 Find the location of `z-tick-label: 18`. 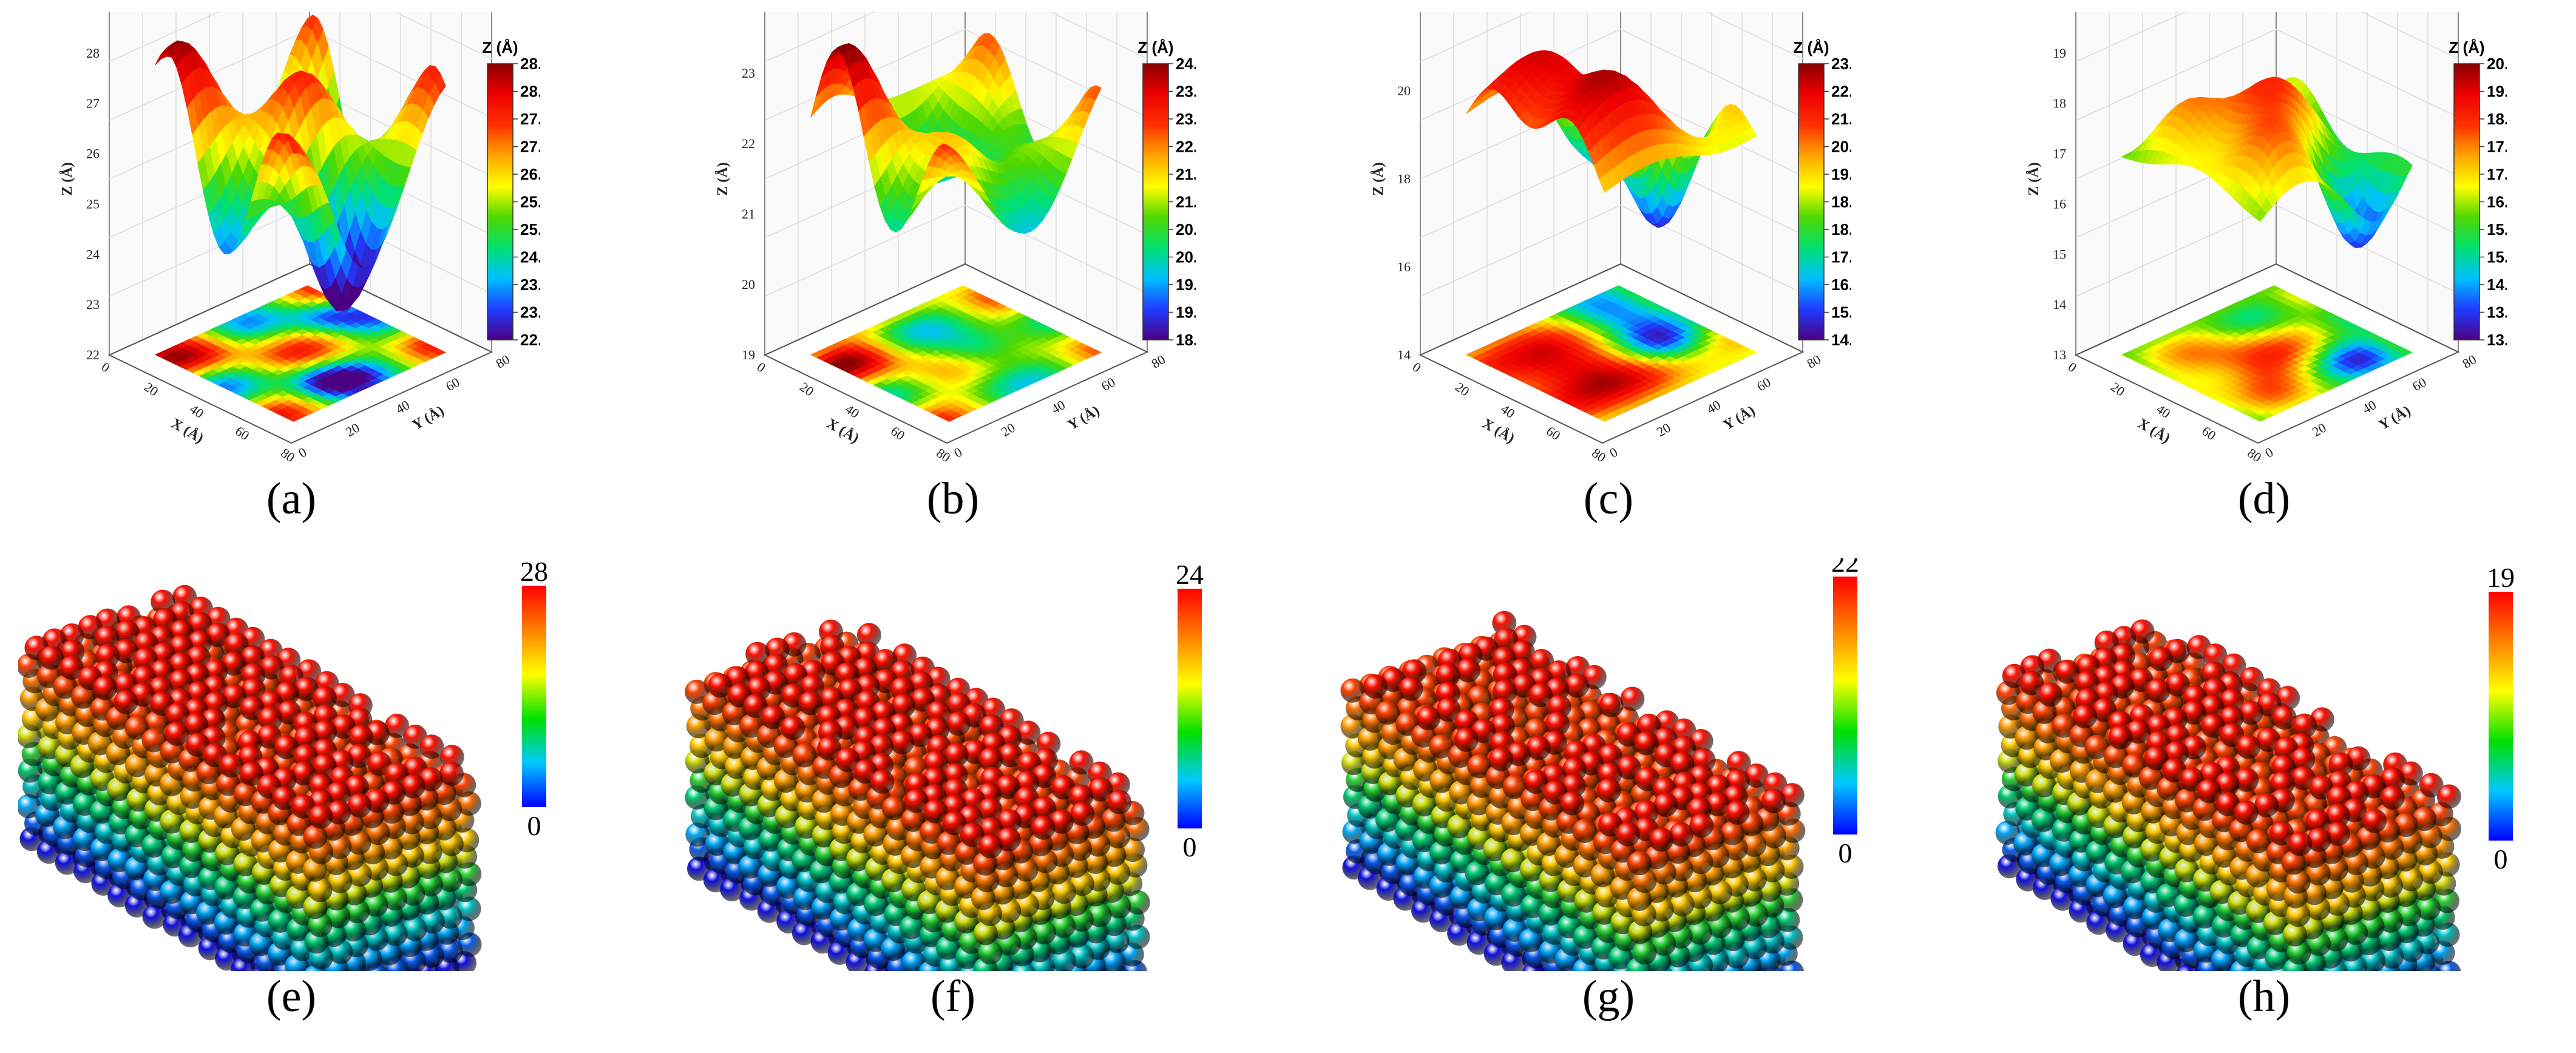

z-tick-label: 18 is located at coordinates (2059, 103).